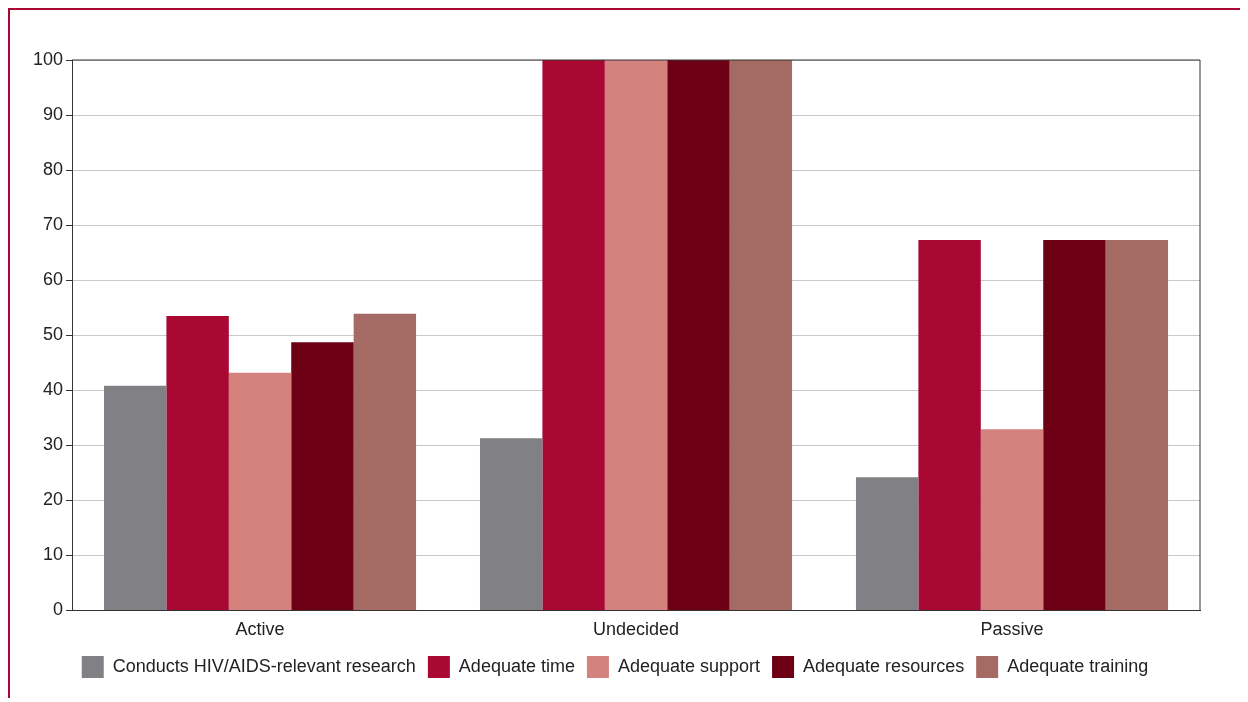  Describe the element at coordinates (636, 629) in the screenshot. I see `x-tick-label: Undecided` at that location.